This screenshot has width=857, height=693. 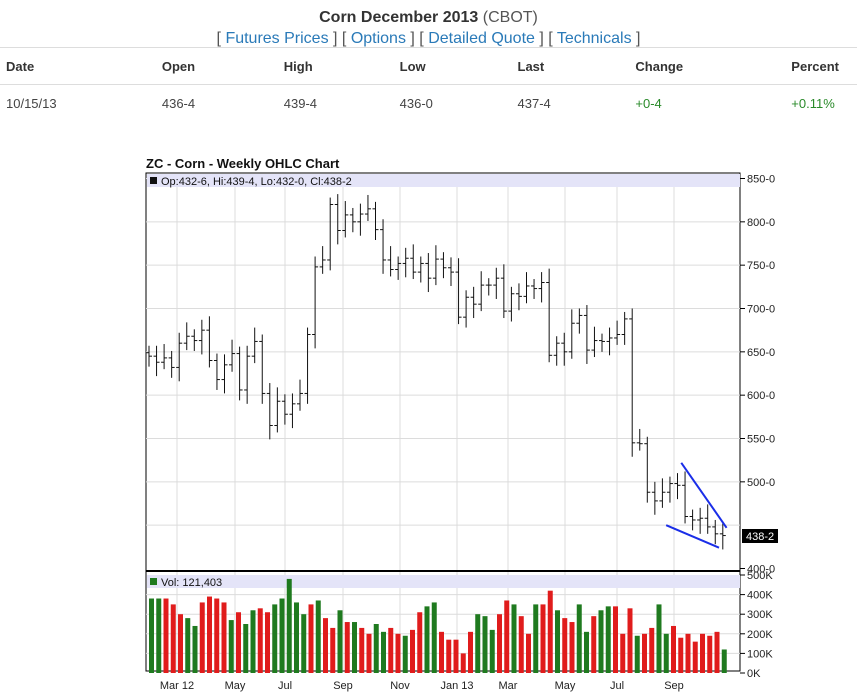 I want to click on cell-change: +0-4, so click(x=648, y=103).